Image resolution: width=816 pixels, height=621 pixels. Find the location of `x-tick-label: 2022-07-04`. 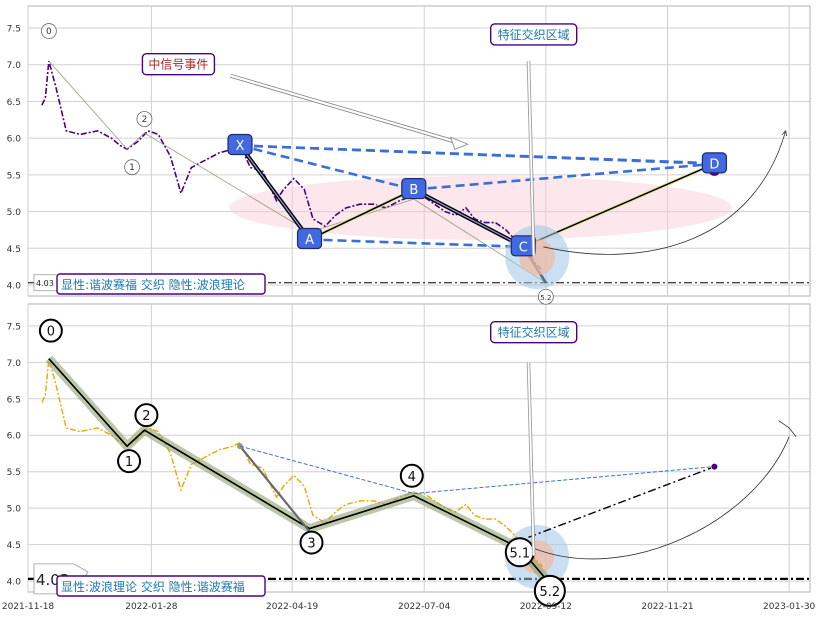

x-tick-label: 2022-07-04 is located at coordinates (424, 607).